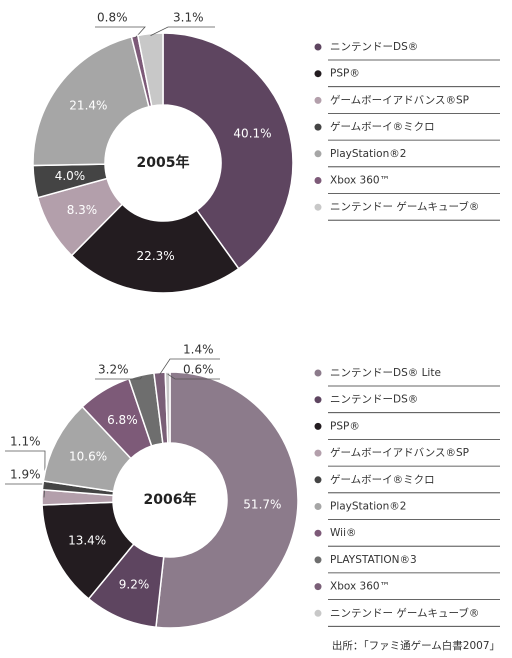  What do you see at coordinates (156, 256) in the screenshot?
I see `value-label: 22.3%` at bounding box center [156, 256].